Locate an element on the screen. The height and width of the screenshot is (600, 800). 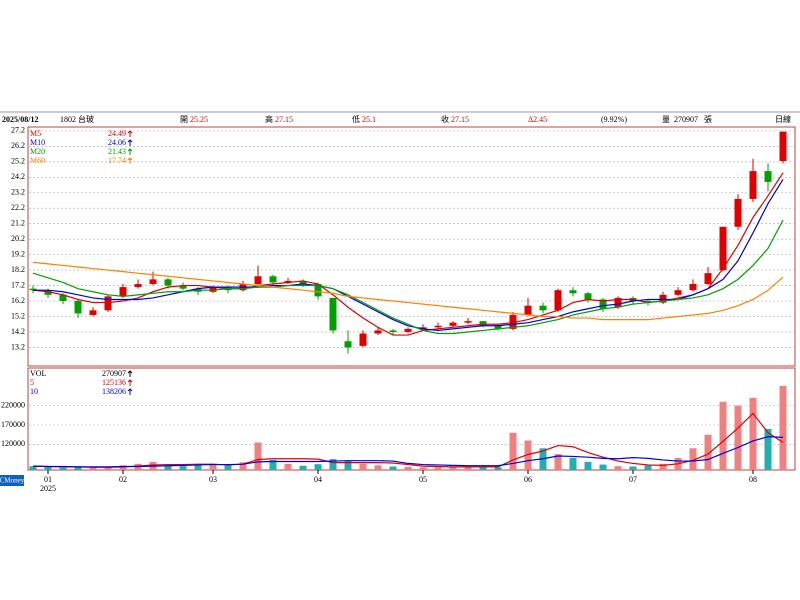
legend-value: 125136 is located at coordinates (114, 382).